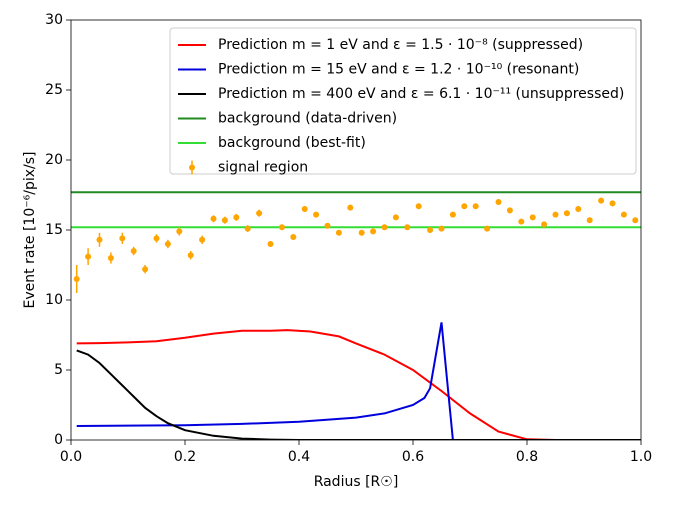 The image size is (674, 505). Describe the element at coordinates (527, 457) in the screenshot. I see `x-tick-label: 0.8` at that location.